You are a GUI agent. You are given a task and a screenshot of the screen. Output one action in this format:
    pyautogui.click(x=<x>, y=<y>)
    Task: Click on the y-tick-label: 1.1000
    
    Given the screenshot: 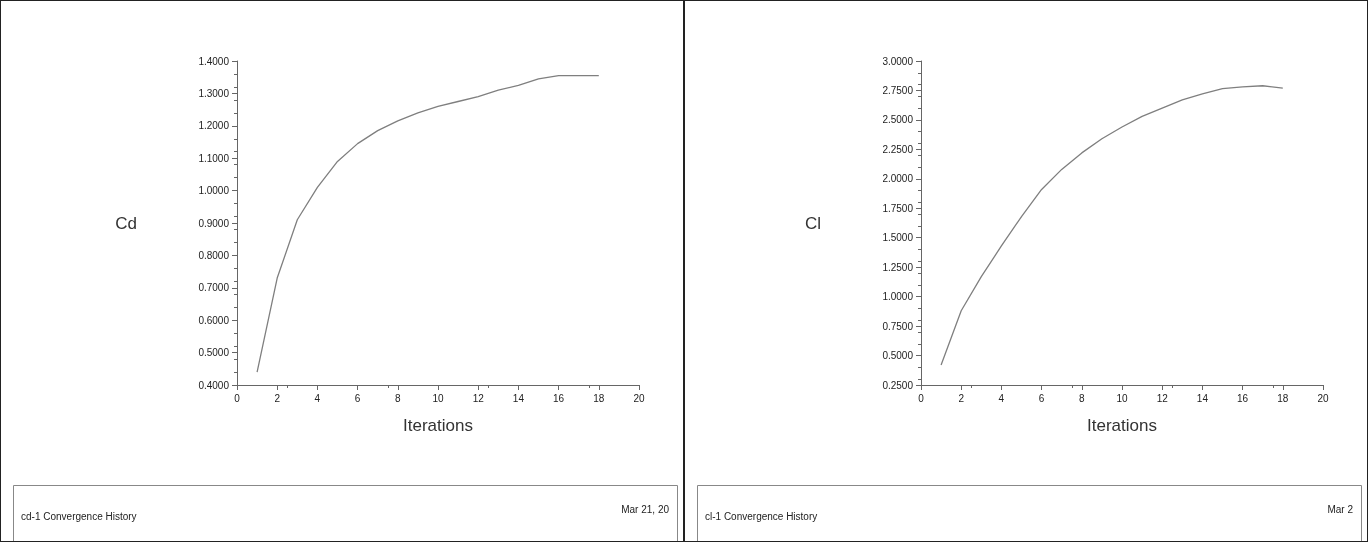 What is the action you would take?
    pyautogui.click(x=214, y=158)
    